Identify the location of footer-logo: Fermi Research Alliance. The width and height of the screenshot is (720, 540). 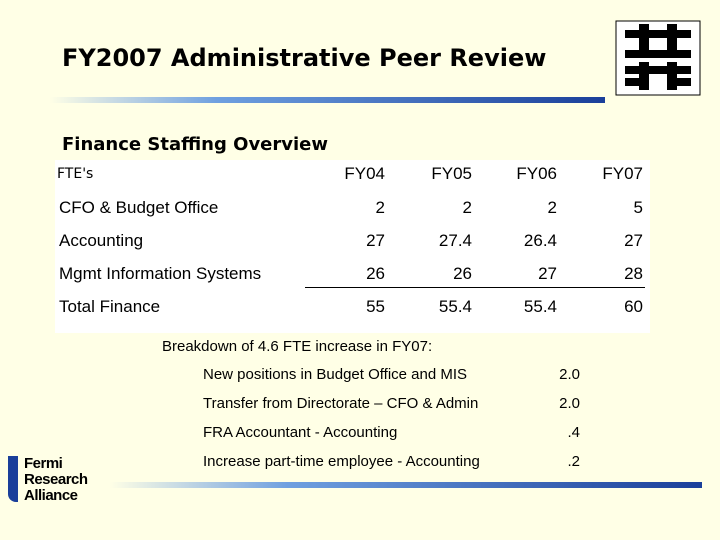
(56, 480).